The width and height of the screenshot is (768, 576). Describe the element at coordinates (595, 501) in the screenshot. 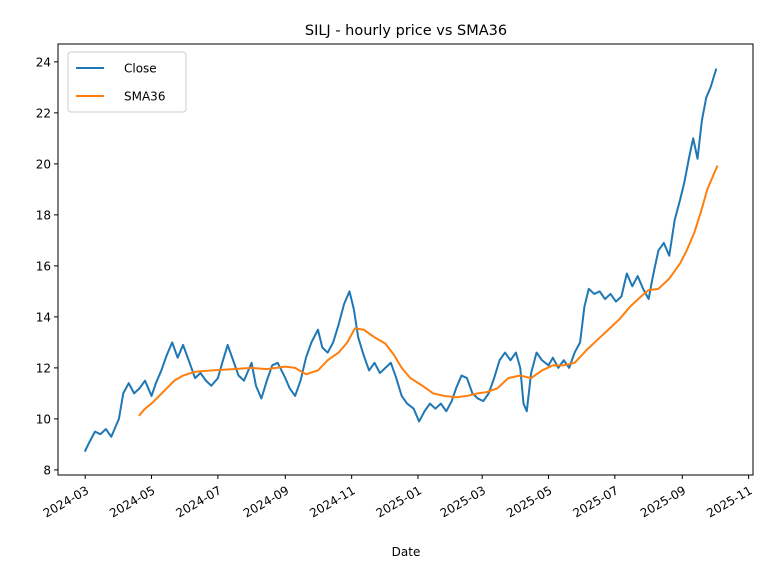

I see `x-tick-label: 2025-07` at that location.